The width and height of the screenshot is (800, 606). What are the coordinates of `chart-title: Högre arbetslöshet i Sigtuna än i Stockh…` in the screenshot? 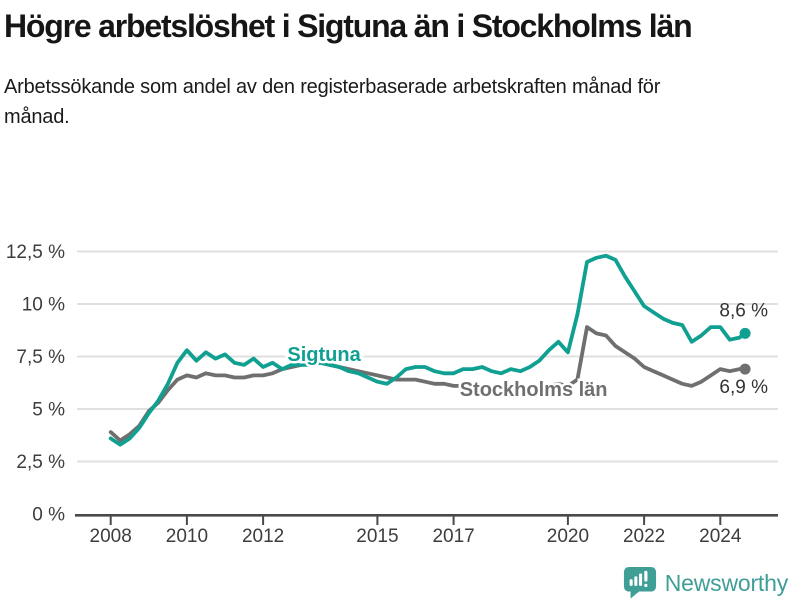 It's located at (348, 26).